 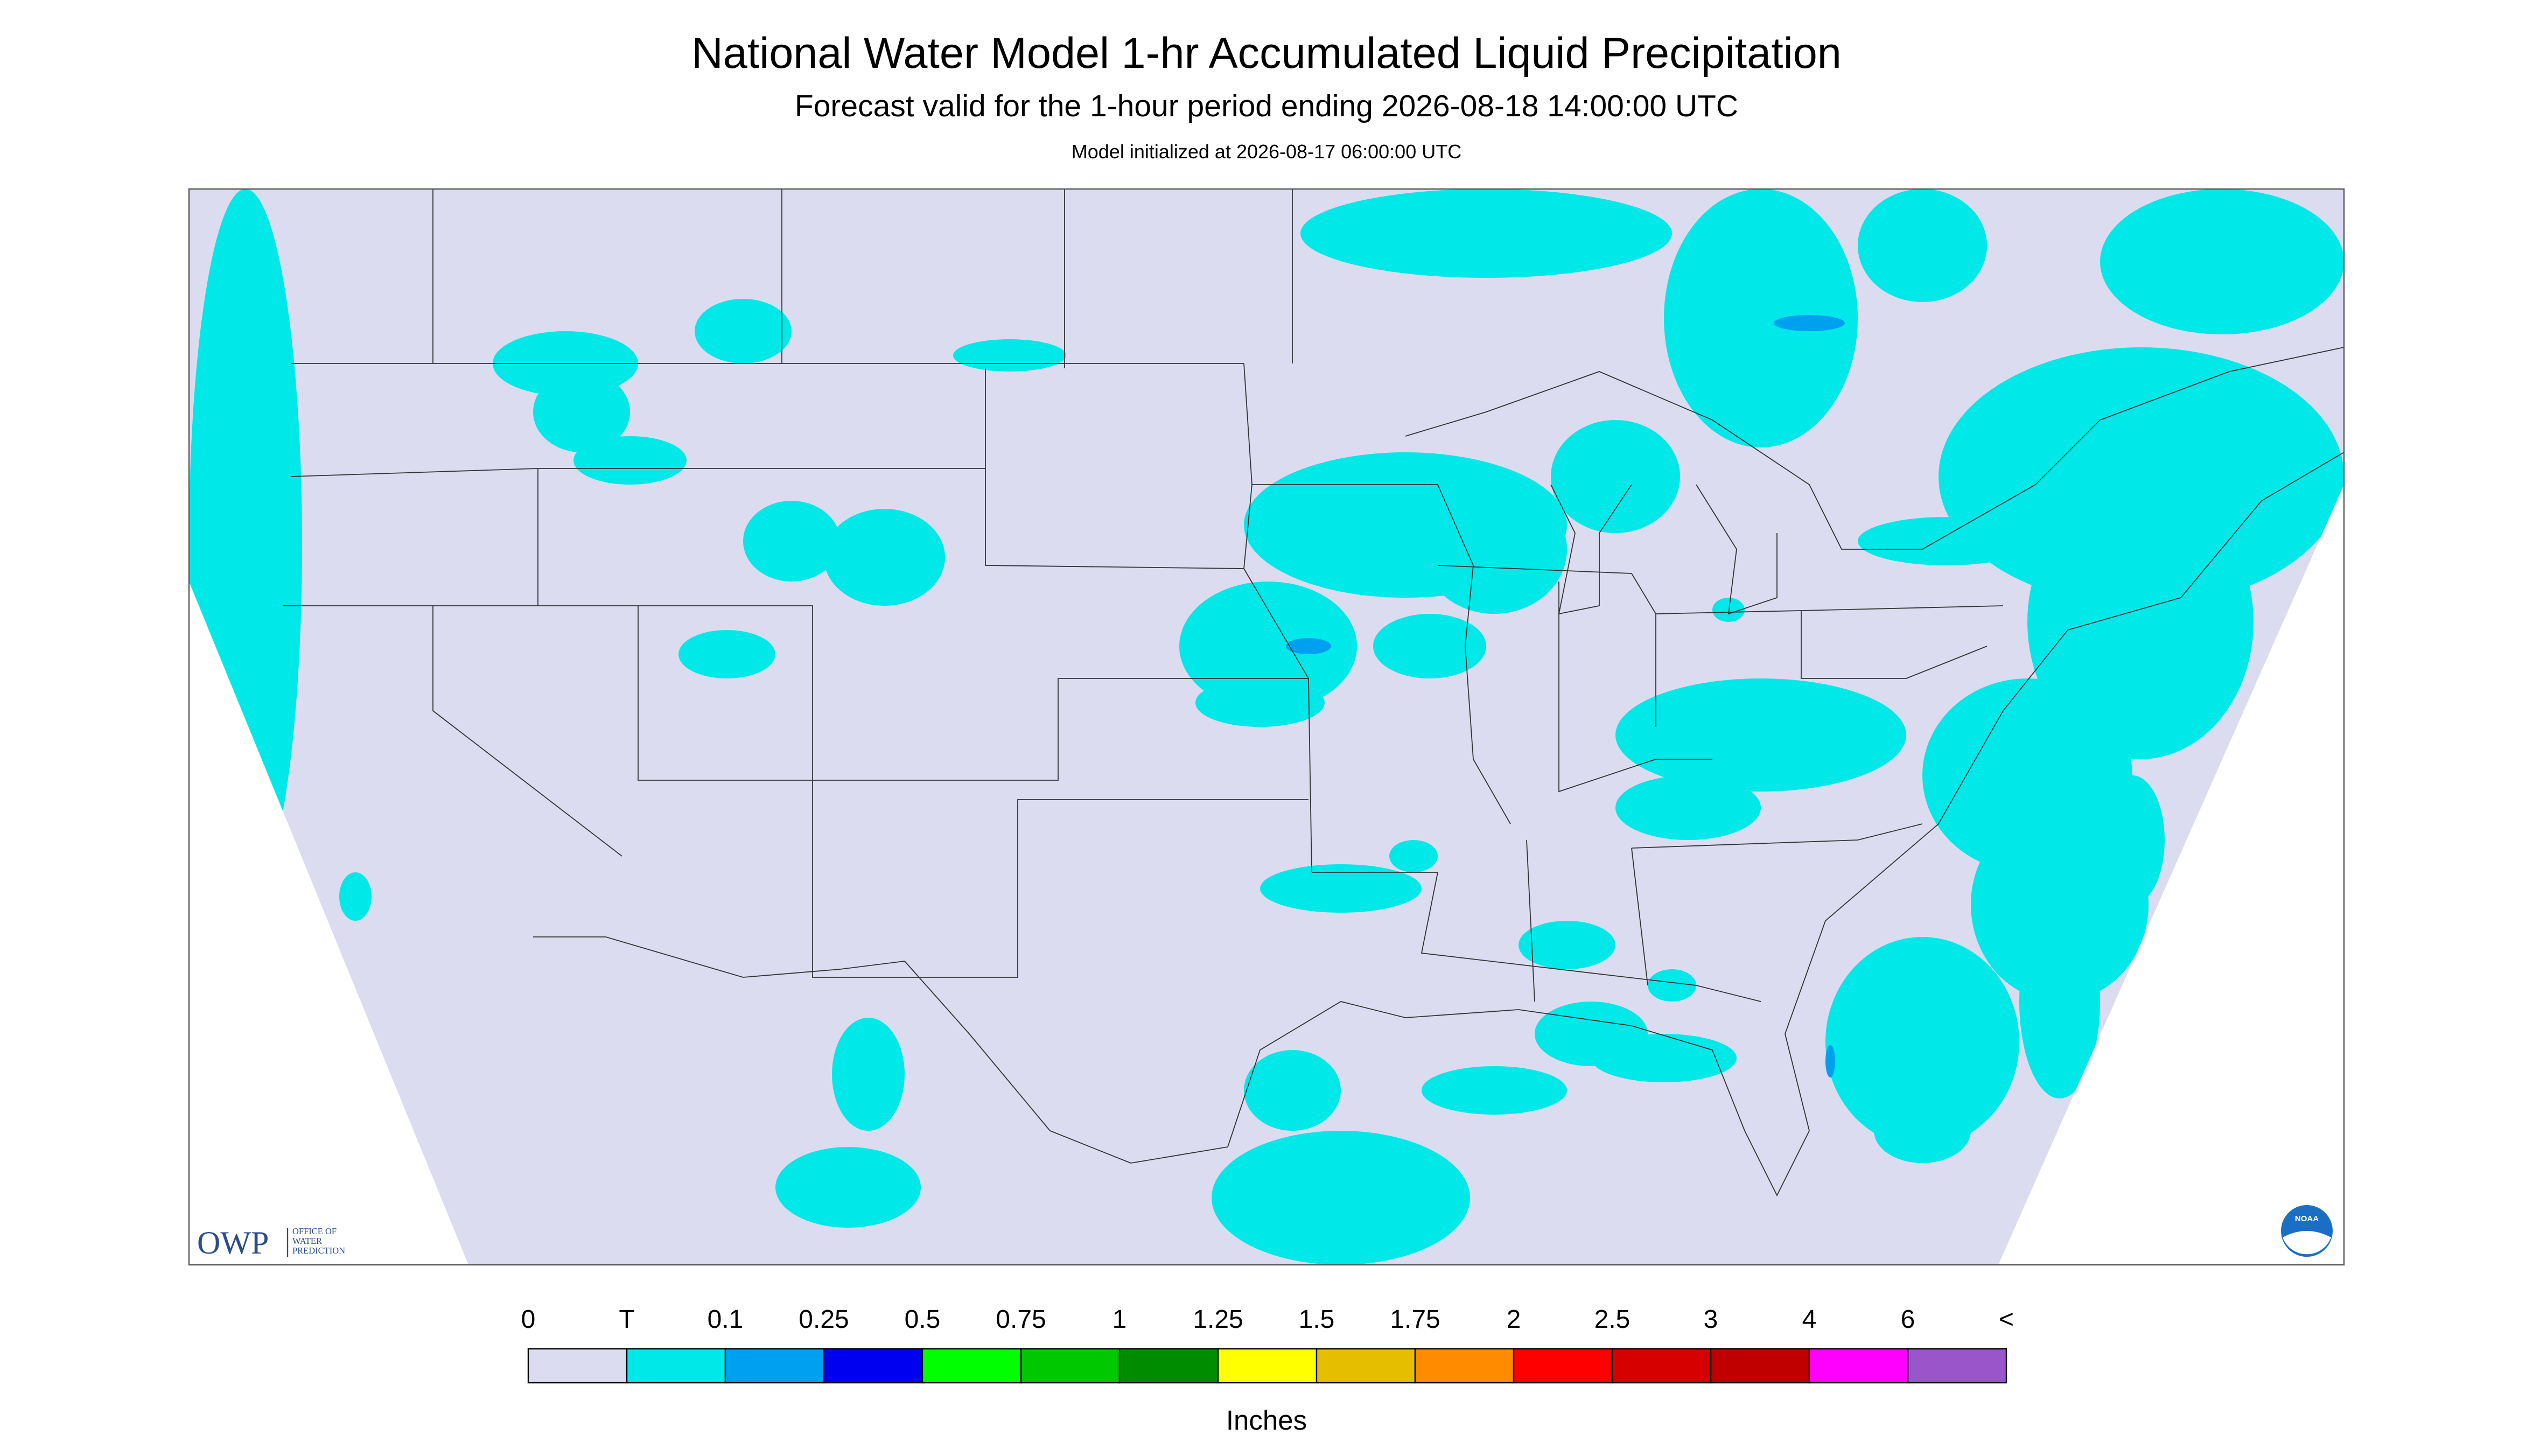 What do you see at coordinates (1267, 1344) in the screenshot?
I see `legend: 0 T 0.1 0.25 0.5 0.75 1 1.25 1.5 1.75 2 2.5 3 4 6 <` at bounding box center [1267, 1344].